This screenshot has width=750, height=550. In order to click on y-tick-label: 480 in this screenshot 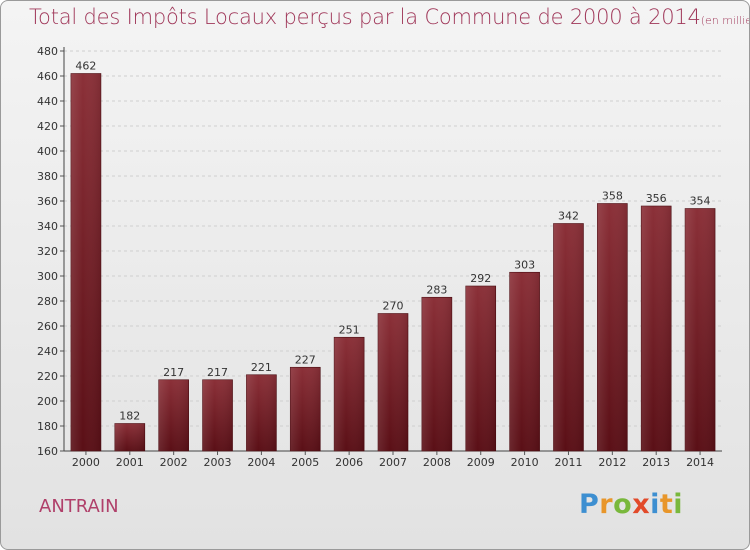, I will do `click(47, 51)`.